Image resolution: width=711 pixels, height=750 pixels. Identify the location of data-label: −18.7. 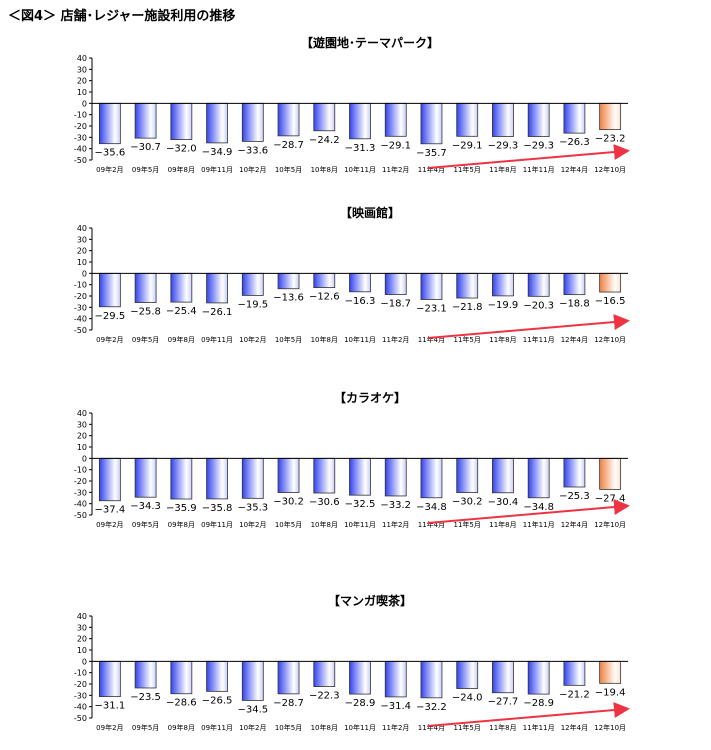
(395, 304).